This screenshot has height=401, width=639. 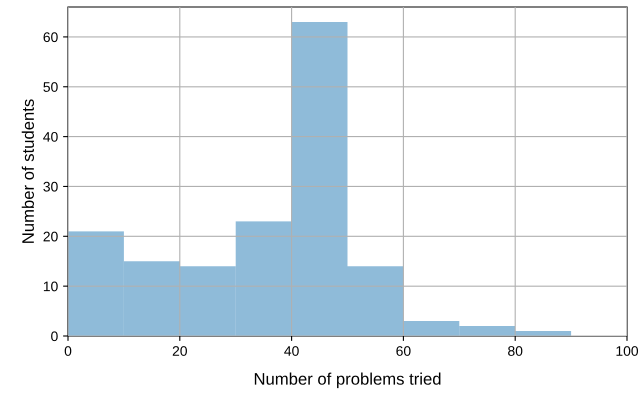 What do you see at coordinates (68, 351) in the screenshot?
I see `x-tick-label: 0` at bounding box center [68, 351].